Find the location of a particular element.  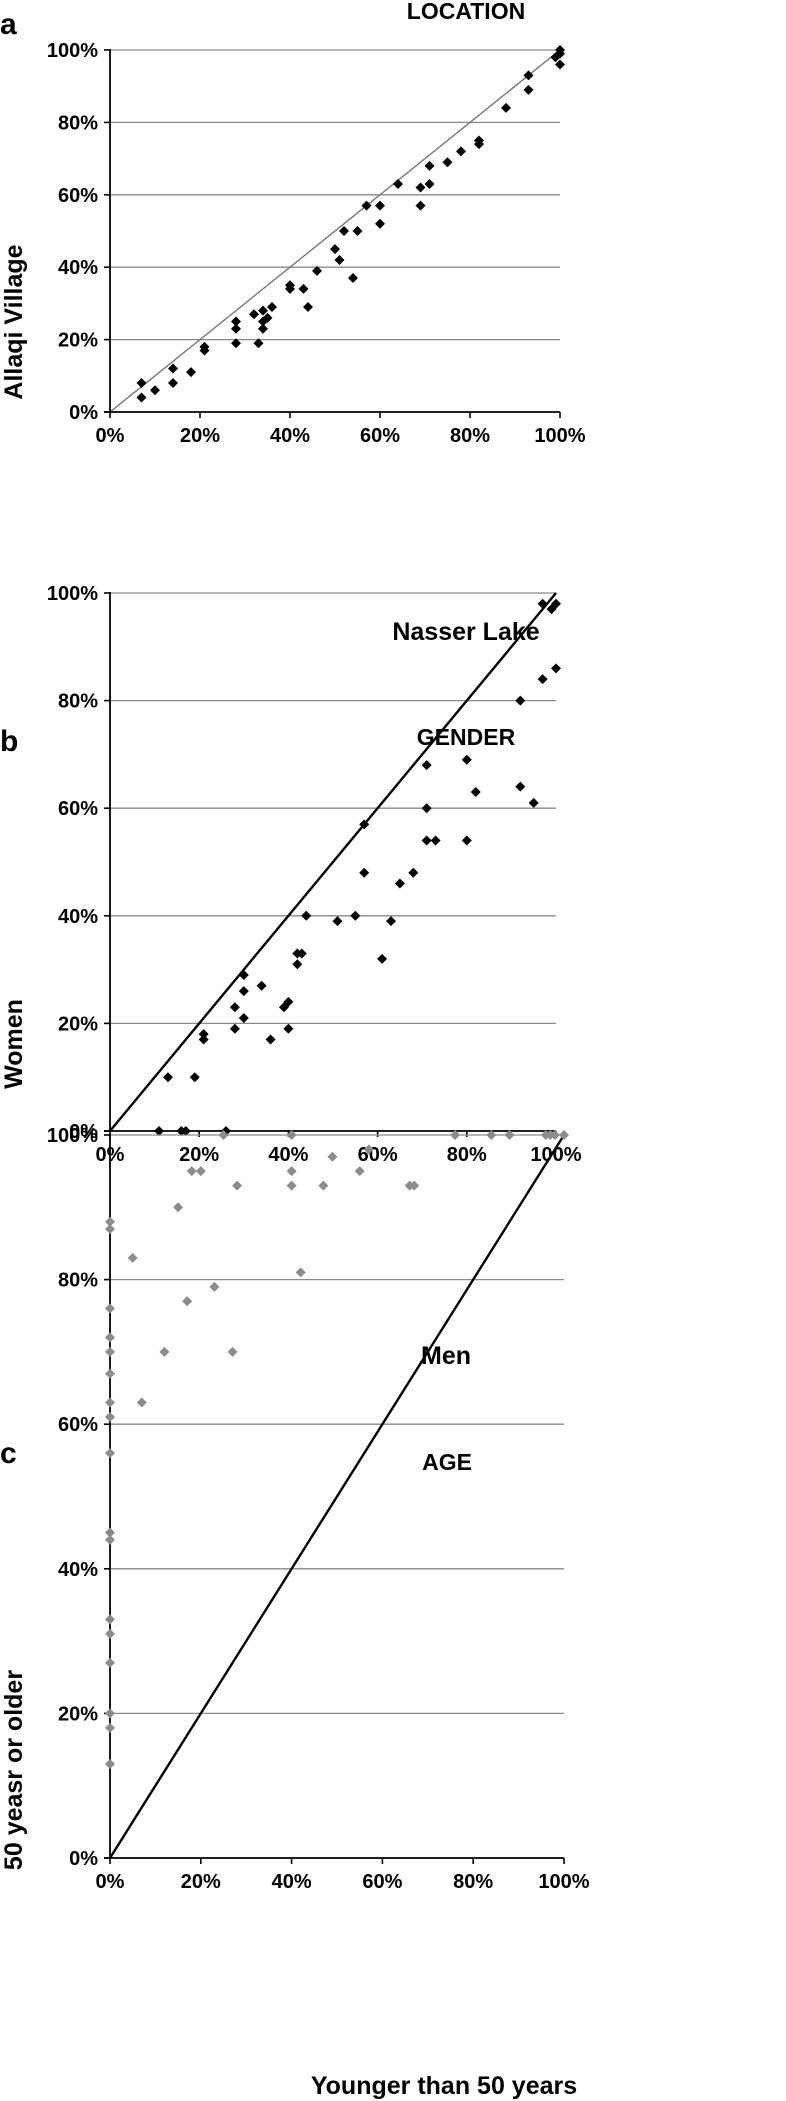

x-tick-label: 20% is located at coordinates (200, 436).